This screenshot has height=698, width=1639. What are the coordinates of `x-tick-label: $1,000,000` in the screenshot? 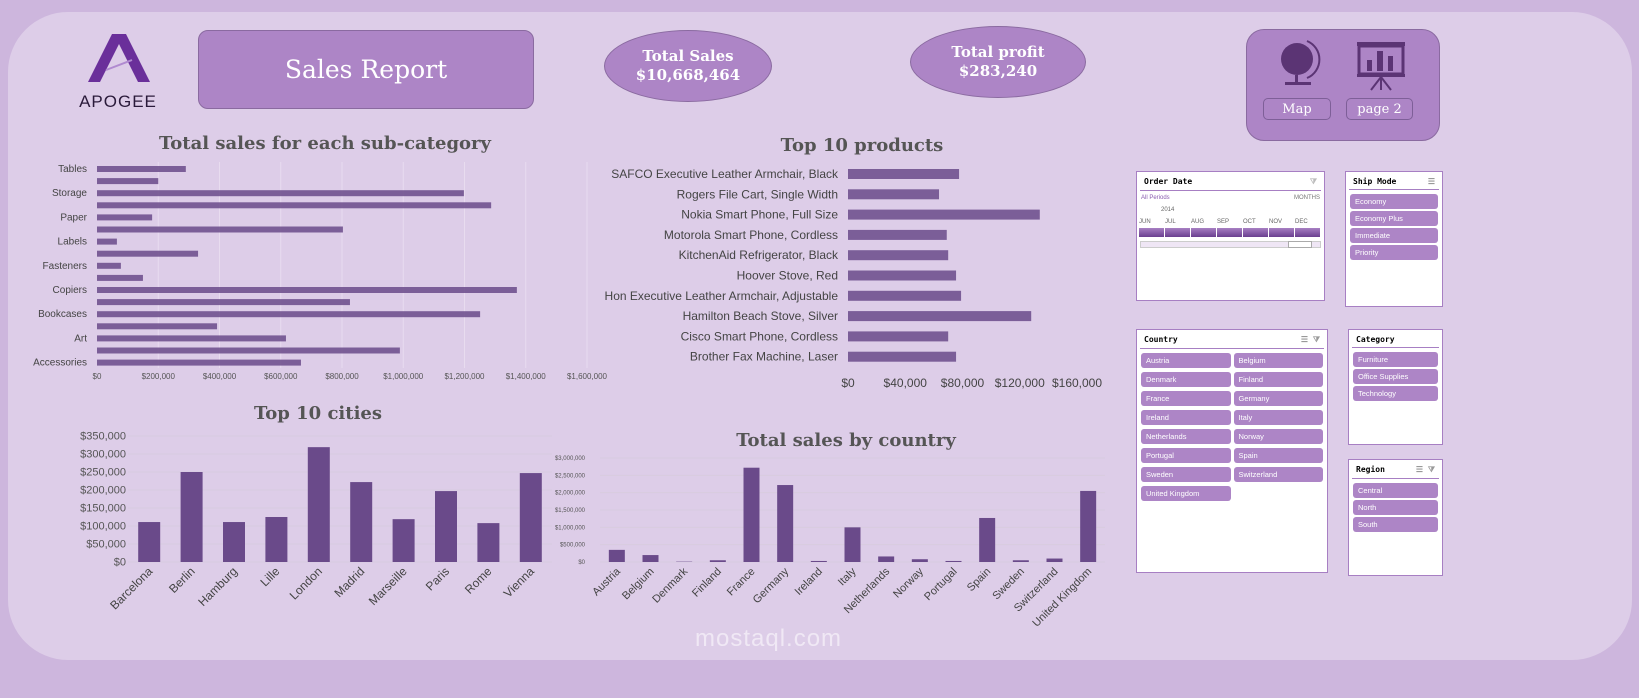 It's located at (403, 376).